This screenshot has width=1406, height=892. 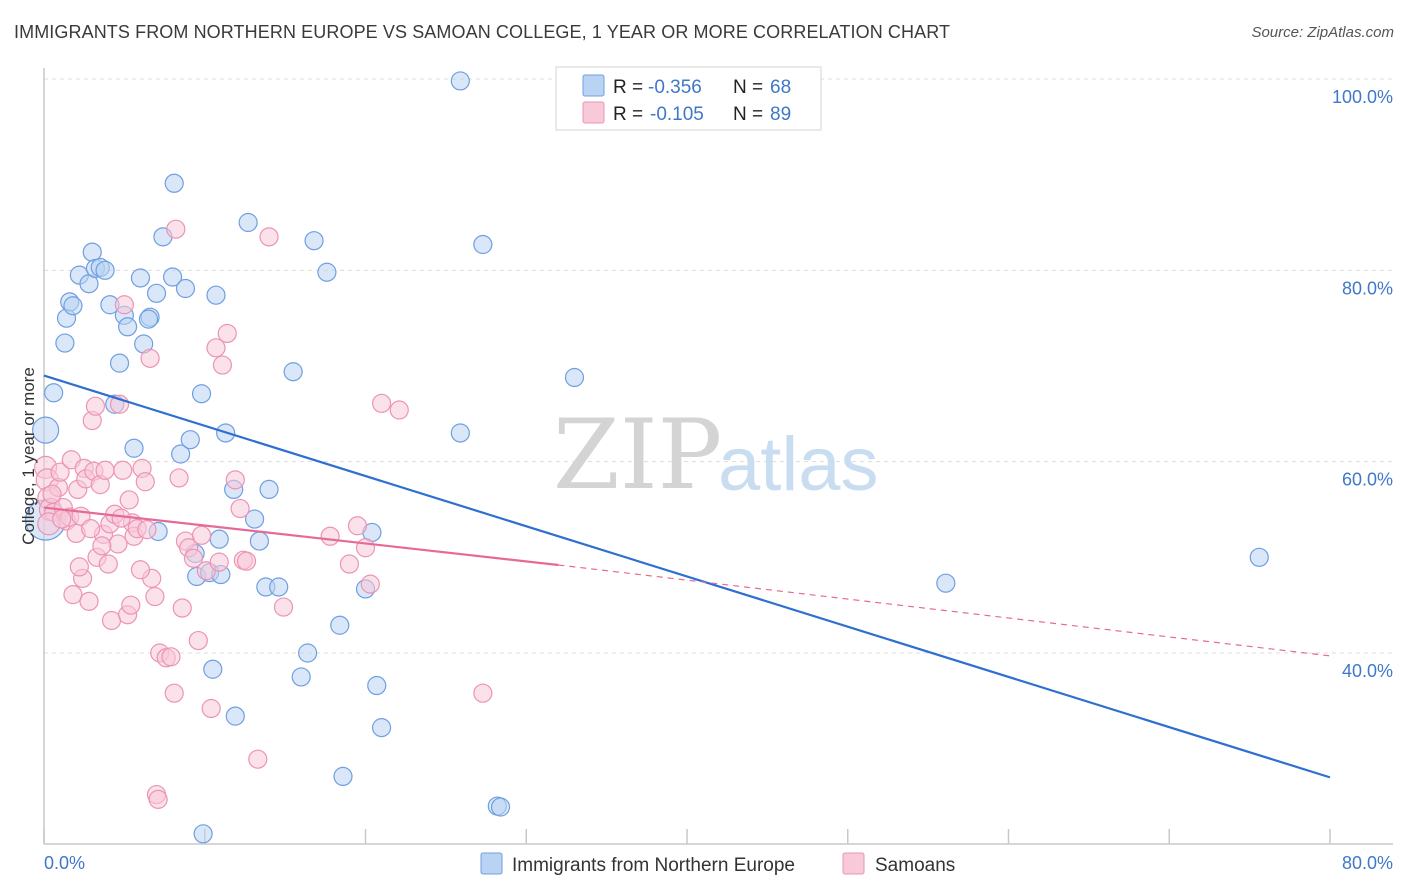 What do you see at coordinates (1362, 97) in the screenshot?
I see `y-tick-label-100: 100.0%` at bounding box center [1362, 97].